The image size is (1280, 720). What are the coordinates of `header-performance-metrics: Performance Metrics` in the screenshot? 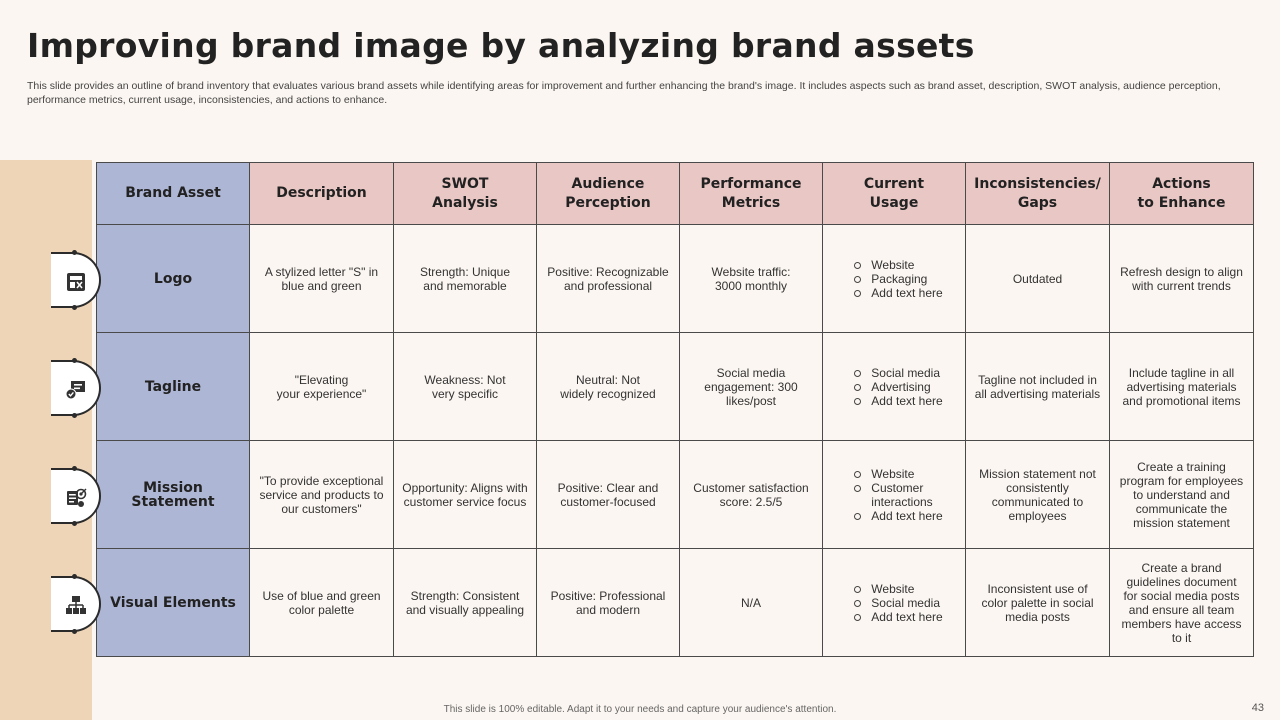 It's located at (751, 193).